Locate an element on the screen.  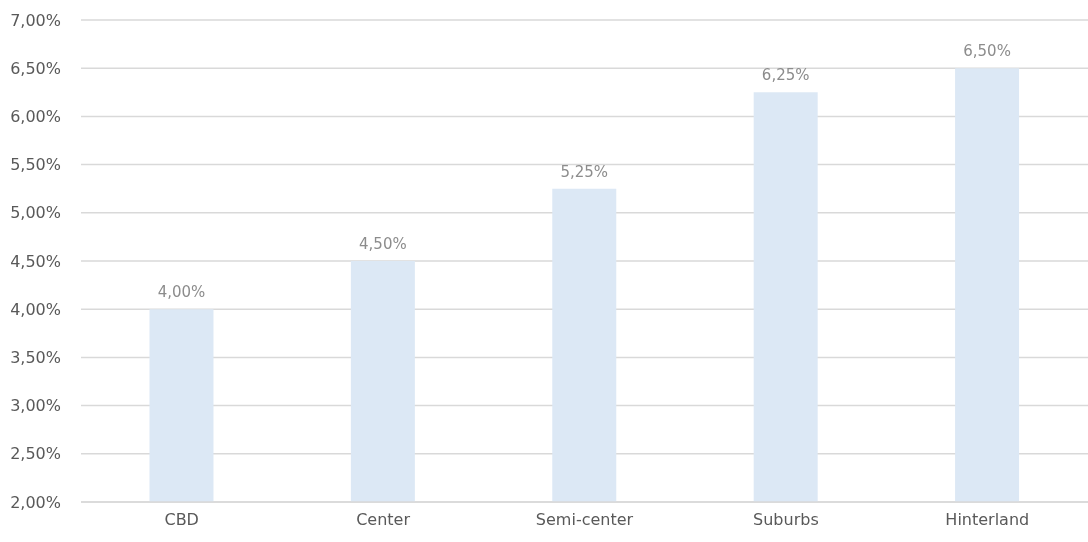
y-tick-label: 7,00% is located at coordinates (35, 20).